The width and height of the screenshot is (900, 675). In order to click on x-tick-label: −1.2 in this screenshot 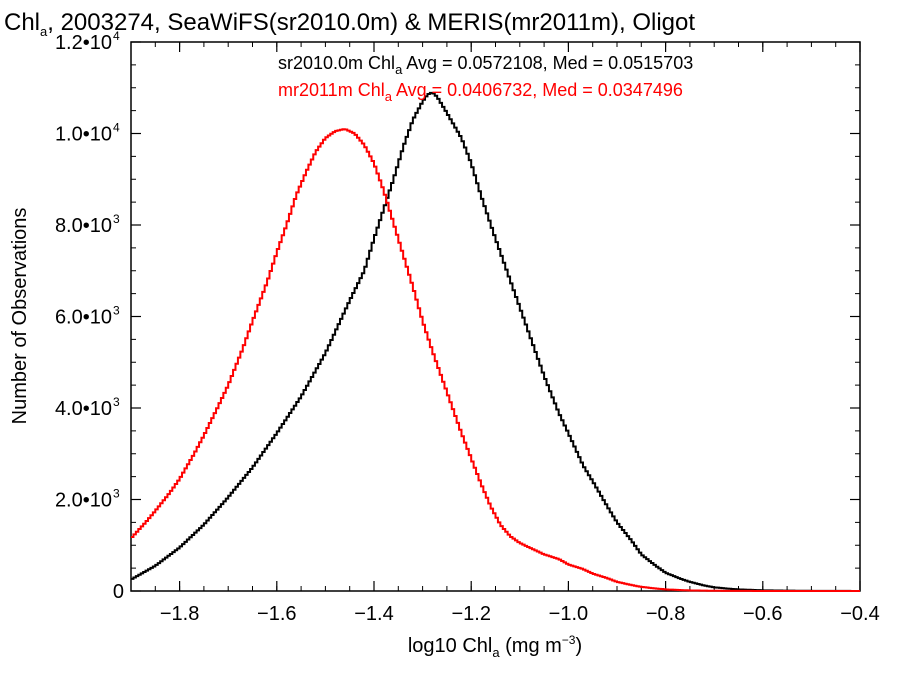, I will do `click(470, 614)`.